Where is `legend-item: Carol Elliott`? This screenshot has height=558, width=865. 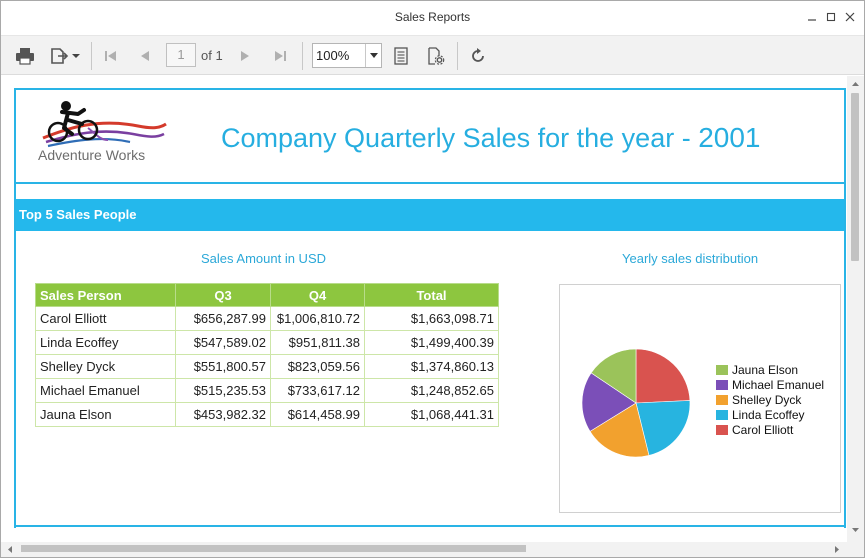
legend-item: Carol Elliott is located at coordinates (770, 429).